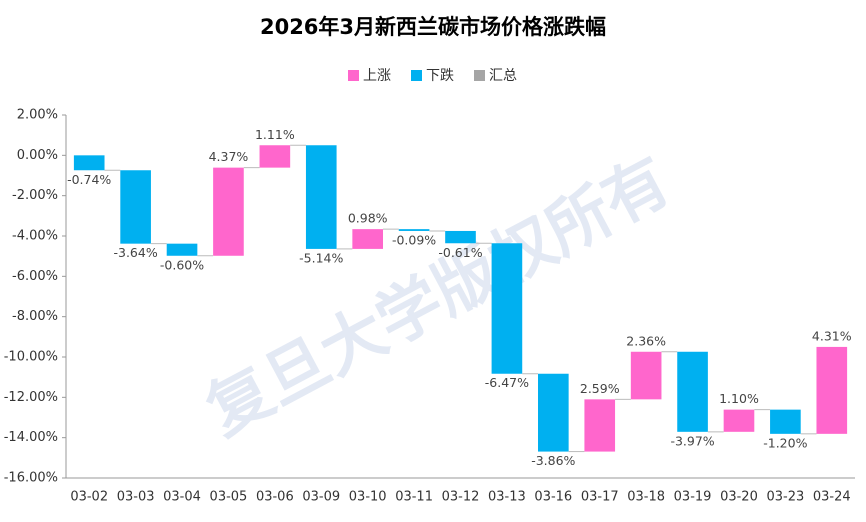 Image resolution: width=866 pixels, height=522 pixels. Describe the element at coordinates (414, 497) in the screenshot. I see `x-tick-label: 03-11` at that location.